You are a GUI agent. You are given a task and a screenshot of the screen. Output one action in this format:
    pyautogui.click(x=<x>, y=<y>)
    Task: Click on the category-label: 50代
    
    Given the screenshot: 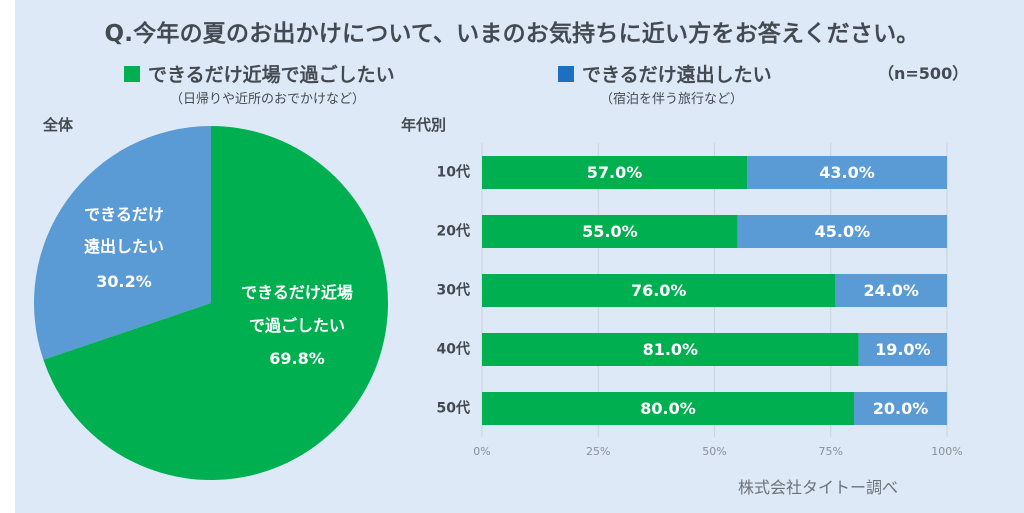 What is the action you would take?
    pyautogui.click(x=453, y=408)
    